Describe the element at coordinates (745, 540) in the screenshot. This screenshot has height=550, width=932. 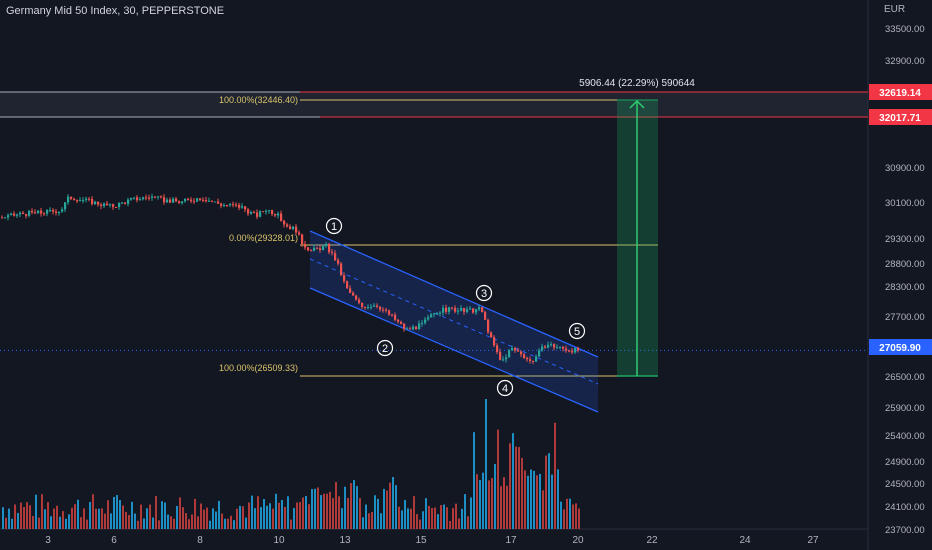
I see `time-tick-label: 24` at that location.